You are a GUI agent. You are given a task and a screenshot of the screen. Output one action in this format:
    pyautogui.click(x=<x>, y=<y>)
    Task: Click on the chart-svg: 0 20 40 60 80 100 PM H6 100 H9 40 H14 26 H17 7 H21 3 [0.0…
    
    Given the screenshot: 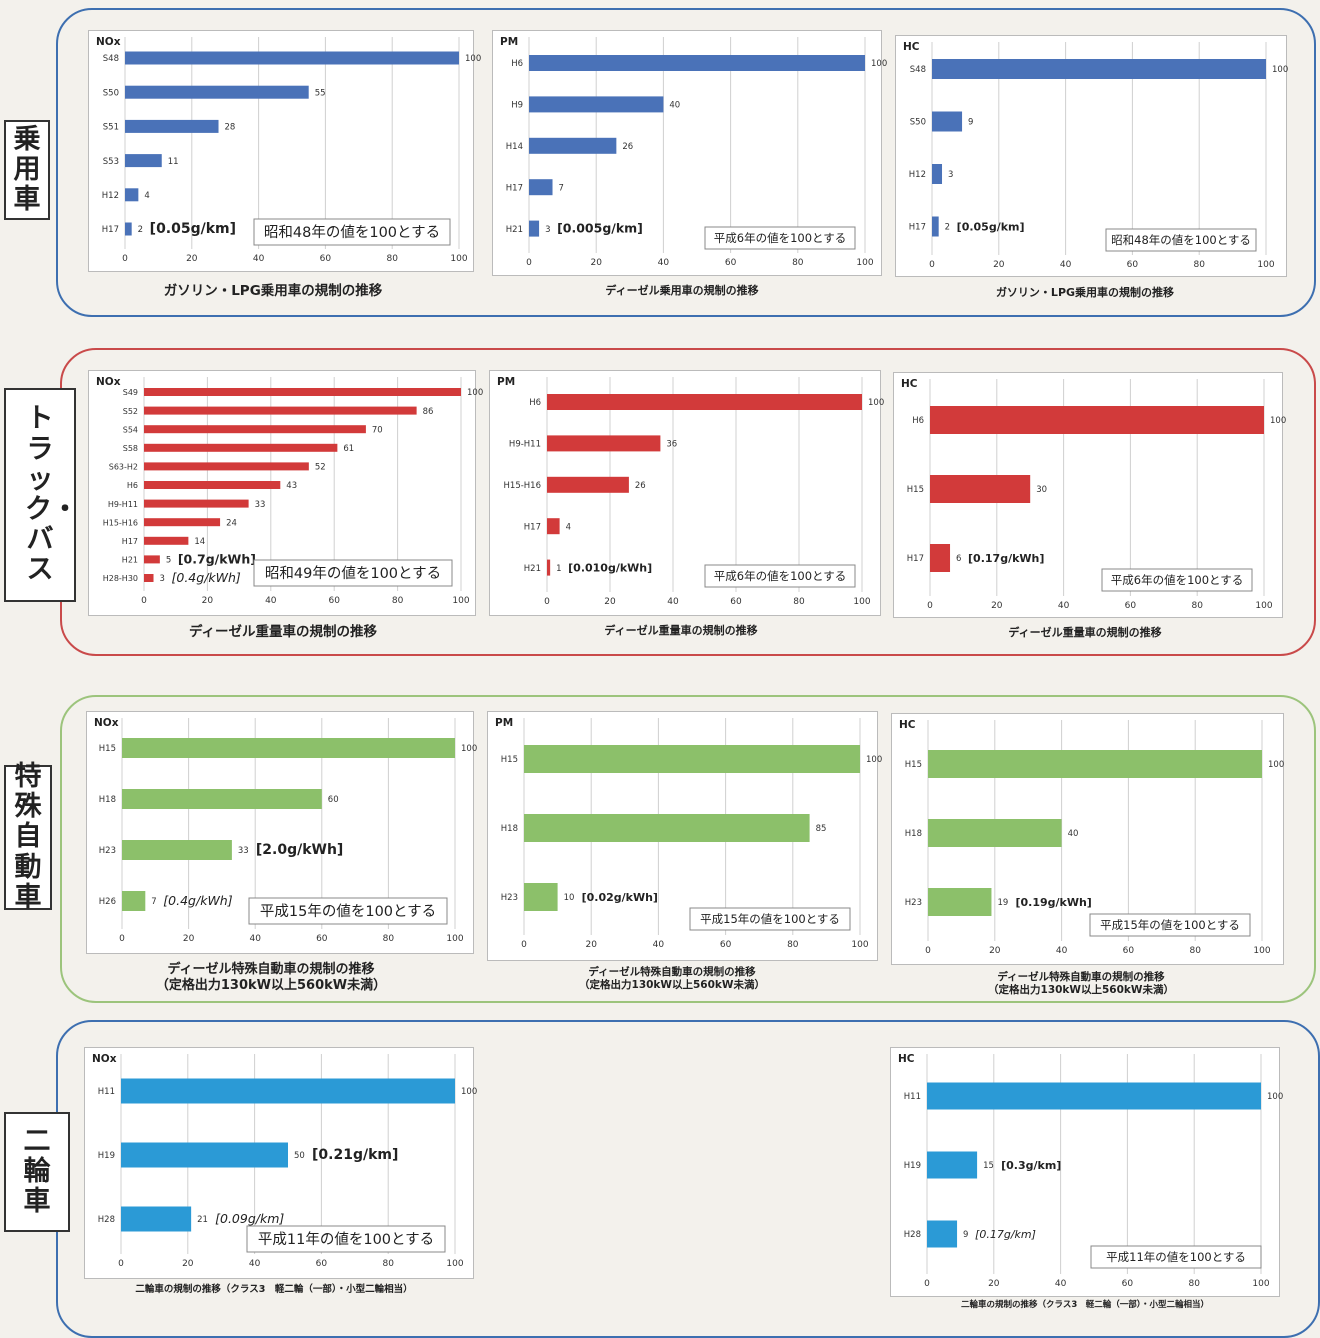 What is the action you would take?
    pyautogui.click(x=693, y=152)
    